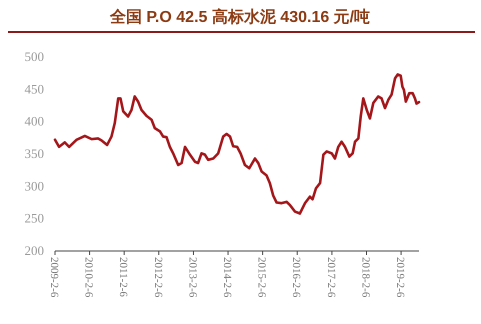 This screenshot has width=481, height=324. I want to click on y-tick-label: 350, so click(34, 153).